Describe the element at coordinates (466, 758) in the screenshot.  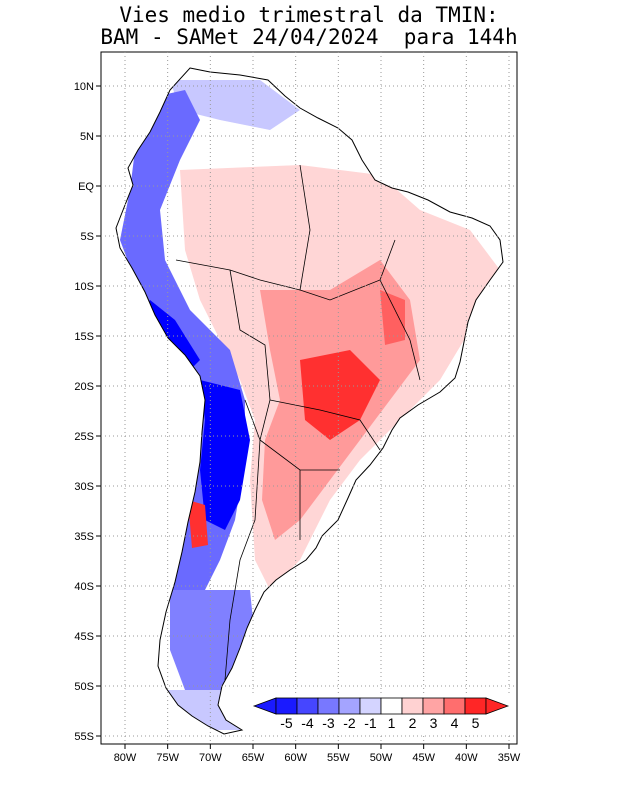
I see `lon-tick-label: 40W` at that location.